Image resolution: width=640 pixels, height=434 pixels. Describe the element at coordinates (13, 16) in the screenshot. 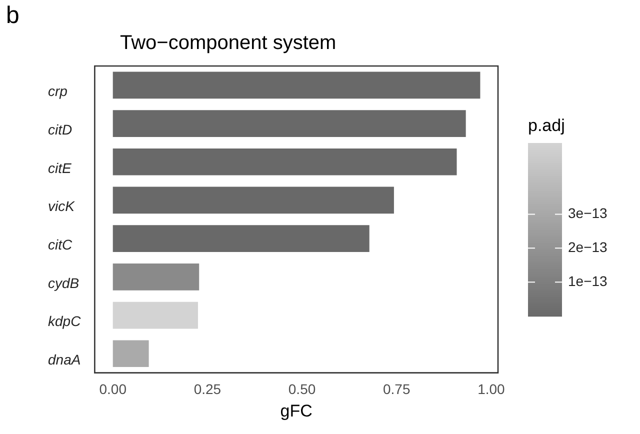

I see `text: b` at that location.